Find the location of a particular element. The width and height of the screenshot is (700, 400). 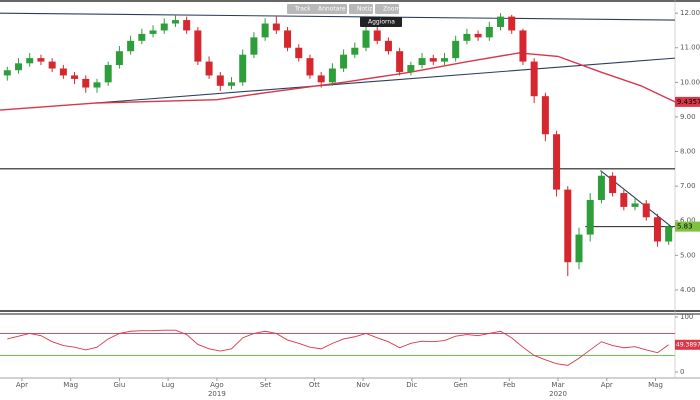

y-tick-label: 9.00 is located at coordinates (688, 117).